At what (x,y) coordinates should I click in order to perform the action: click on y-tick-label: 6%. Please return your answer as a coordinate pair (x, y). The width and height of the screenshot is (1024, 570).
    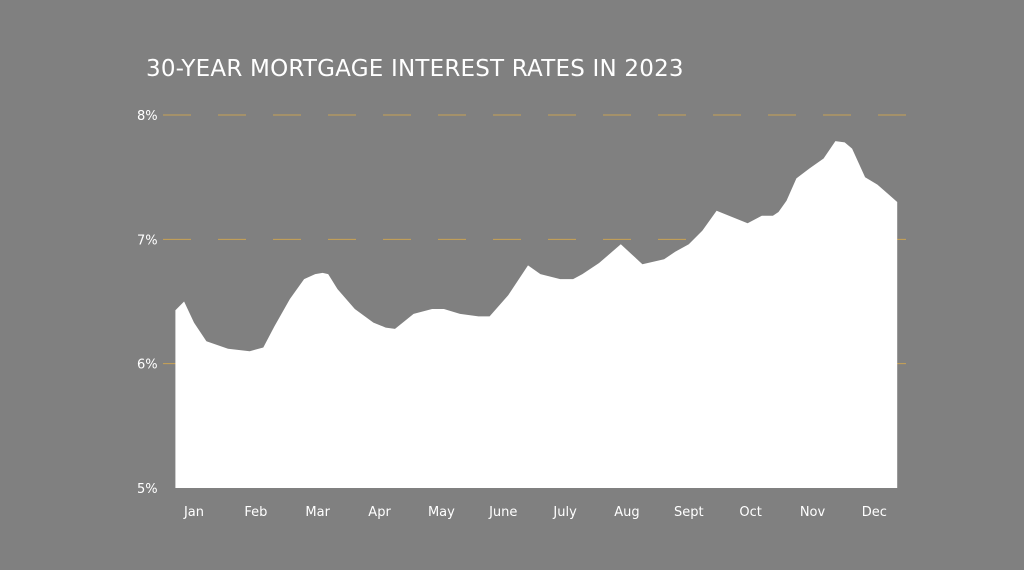
    Looking at the image, I should click on (147, 365).